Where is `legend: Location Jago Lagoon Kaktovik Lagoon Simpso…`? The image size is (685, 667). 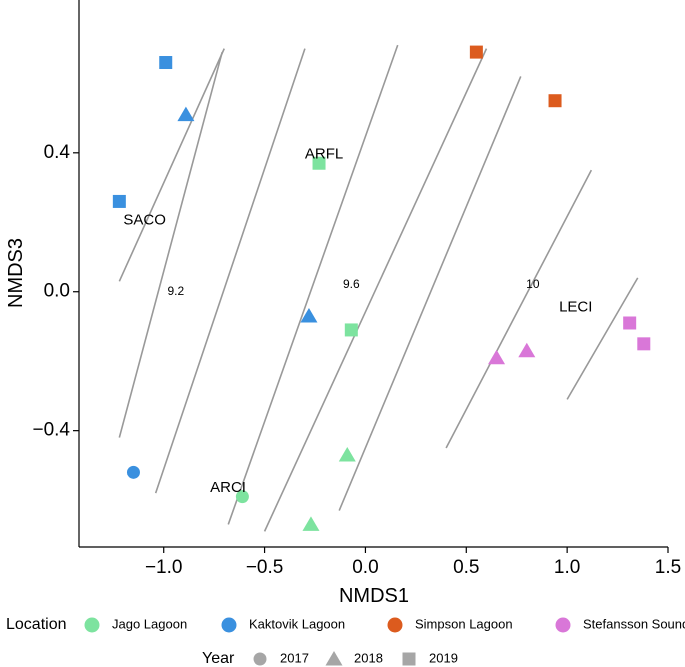 legend: Location Jago Lagoon Kaktovik Lagoon Simpso… is located at coordinates (345, 641).